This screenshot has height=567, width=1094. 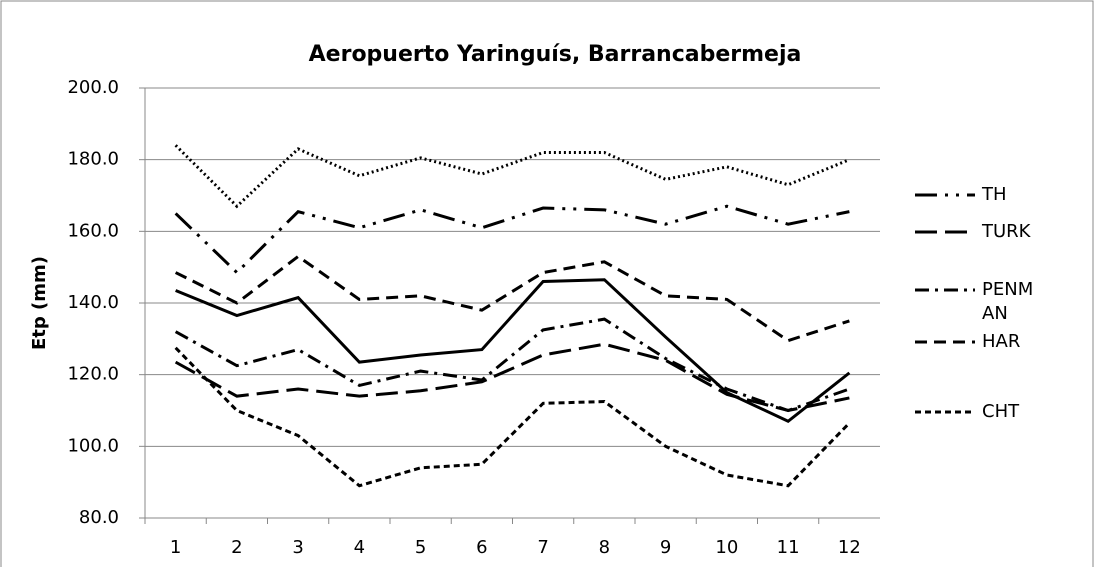 I want to click on y-tick-label: 140.0, so click(x=93, y=302).